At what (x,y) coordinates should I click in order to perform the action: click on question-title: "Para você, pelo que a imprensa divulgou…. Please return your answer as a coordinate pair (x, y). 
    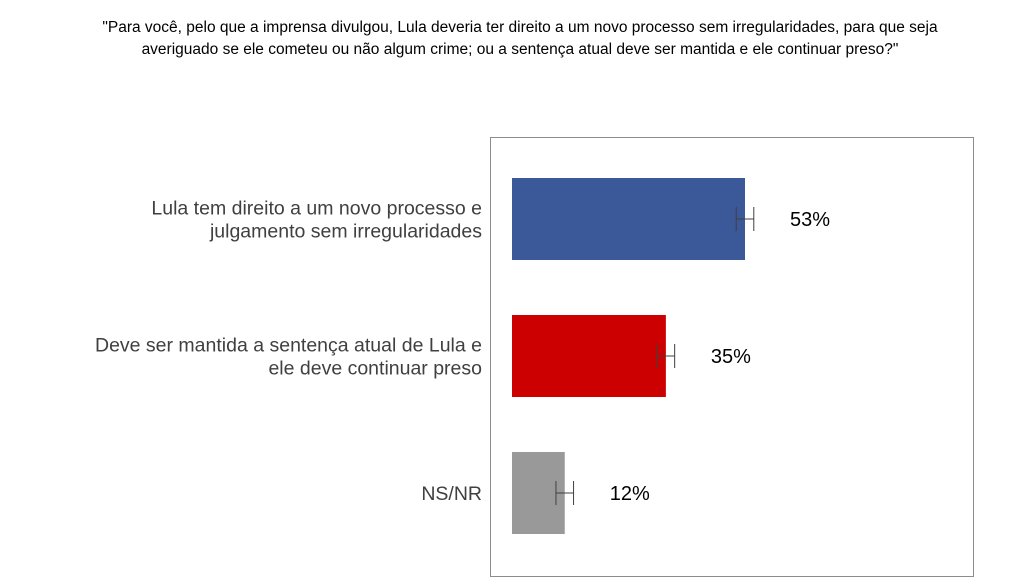
    Looking at the image, I should click on (520, 39).